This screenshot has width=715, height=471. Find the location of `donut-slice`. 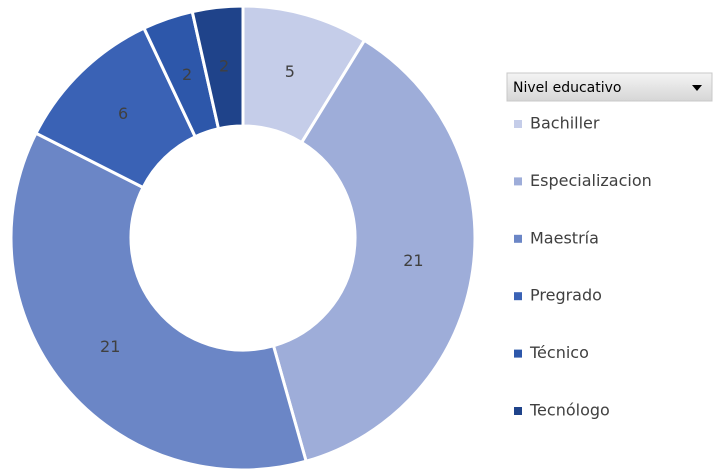

donut-slice is located at coordinates (217, 67).